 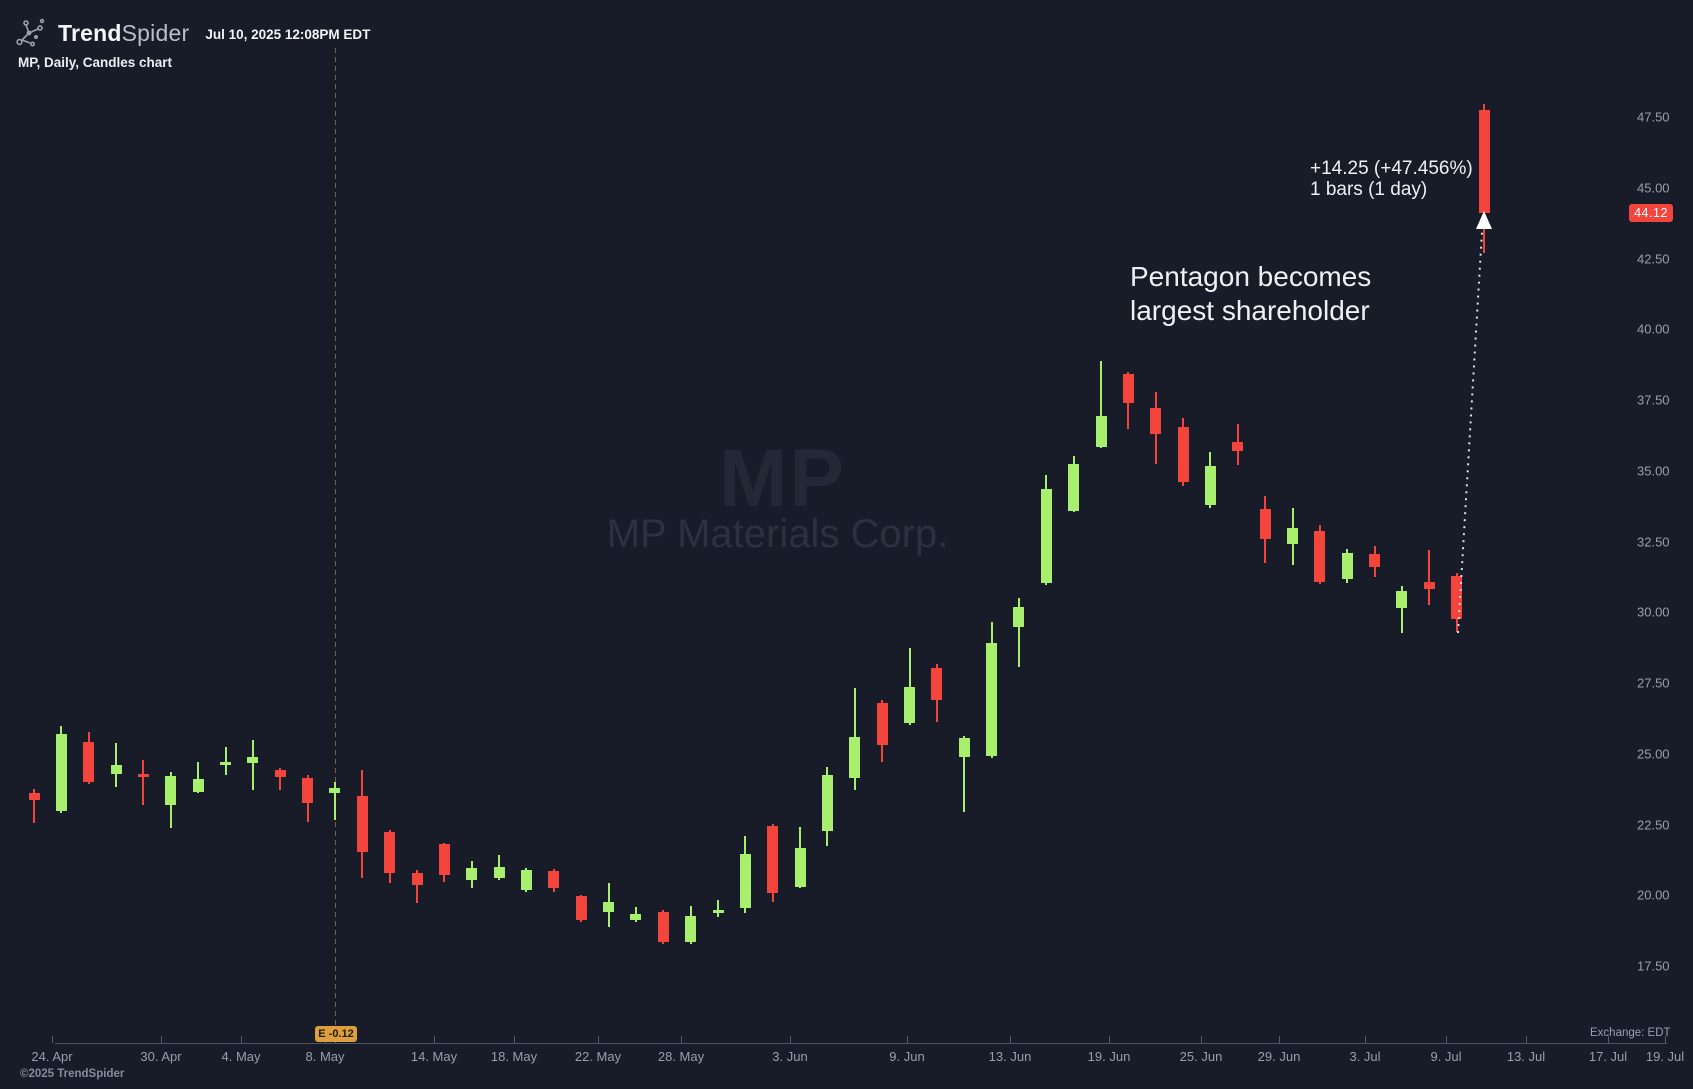 I want to click on x-axis-label: 9. Jul, so click(x=1446, y=1056).